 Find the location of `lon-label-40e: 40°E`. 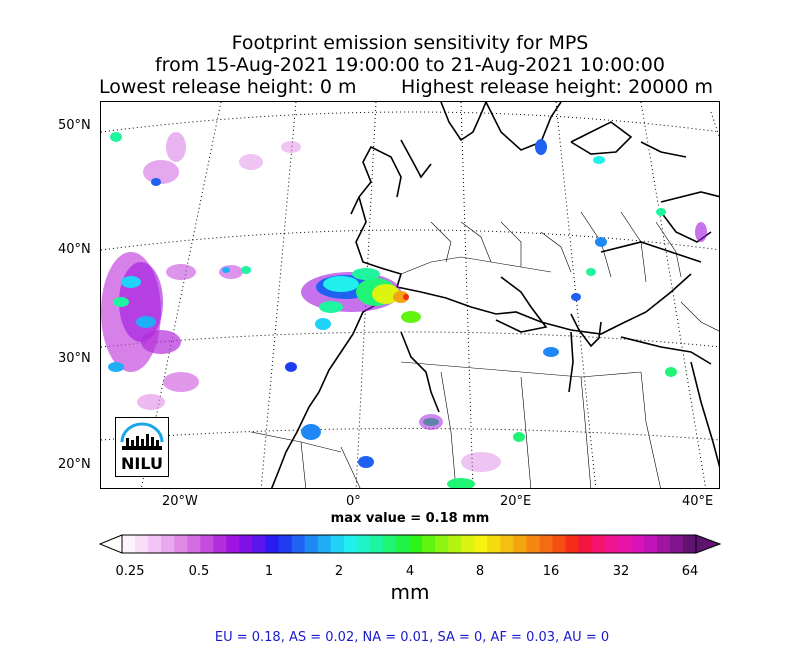

lon-label-40e: 40°E is located at coordinates (698, 501).